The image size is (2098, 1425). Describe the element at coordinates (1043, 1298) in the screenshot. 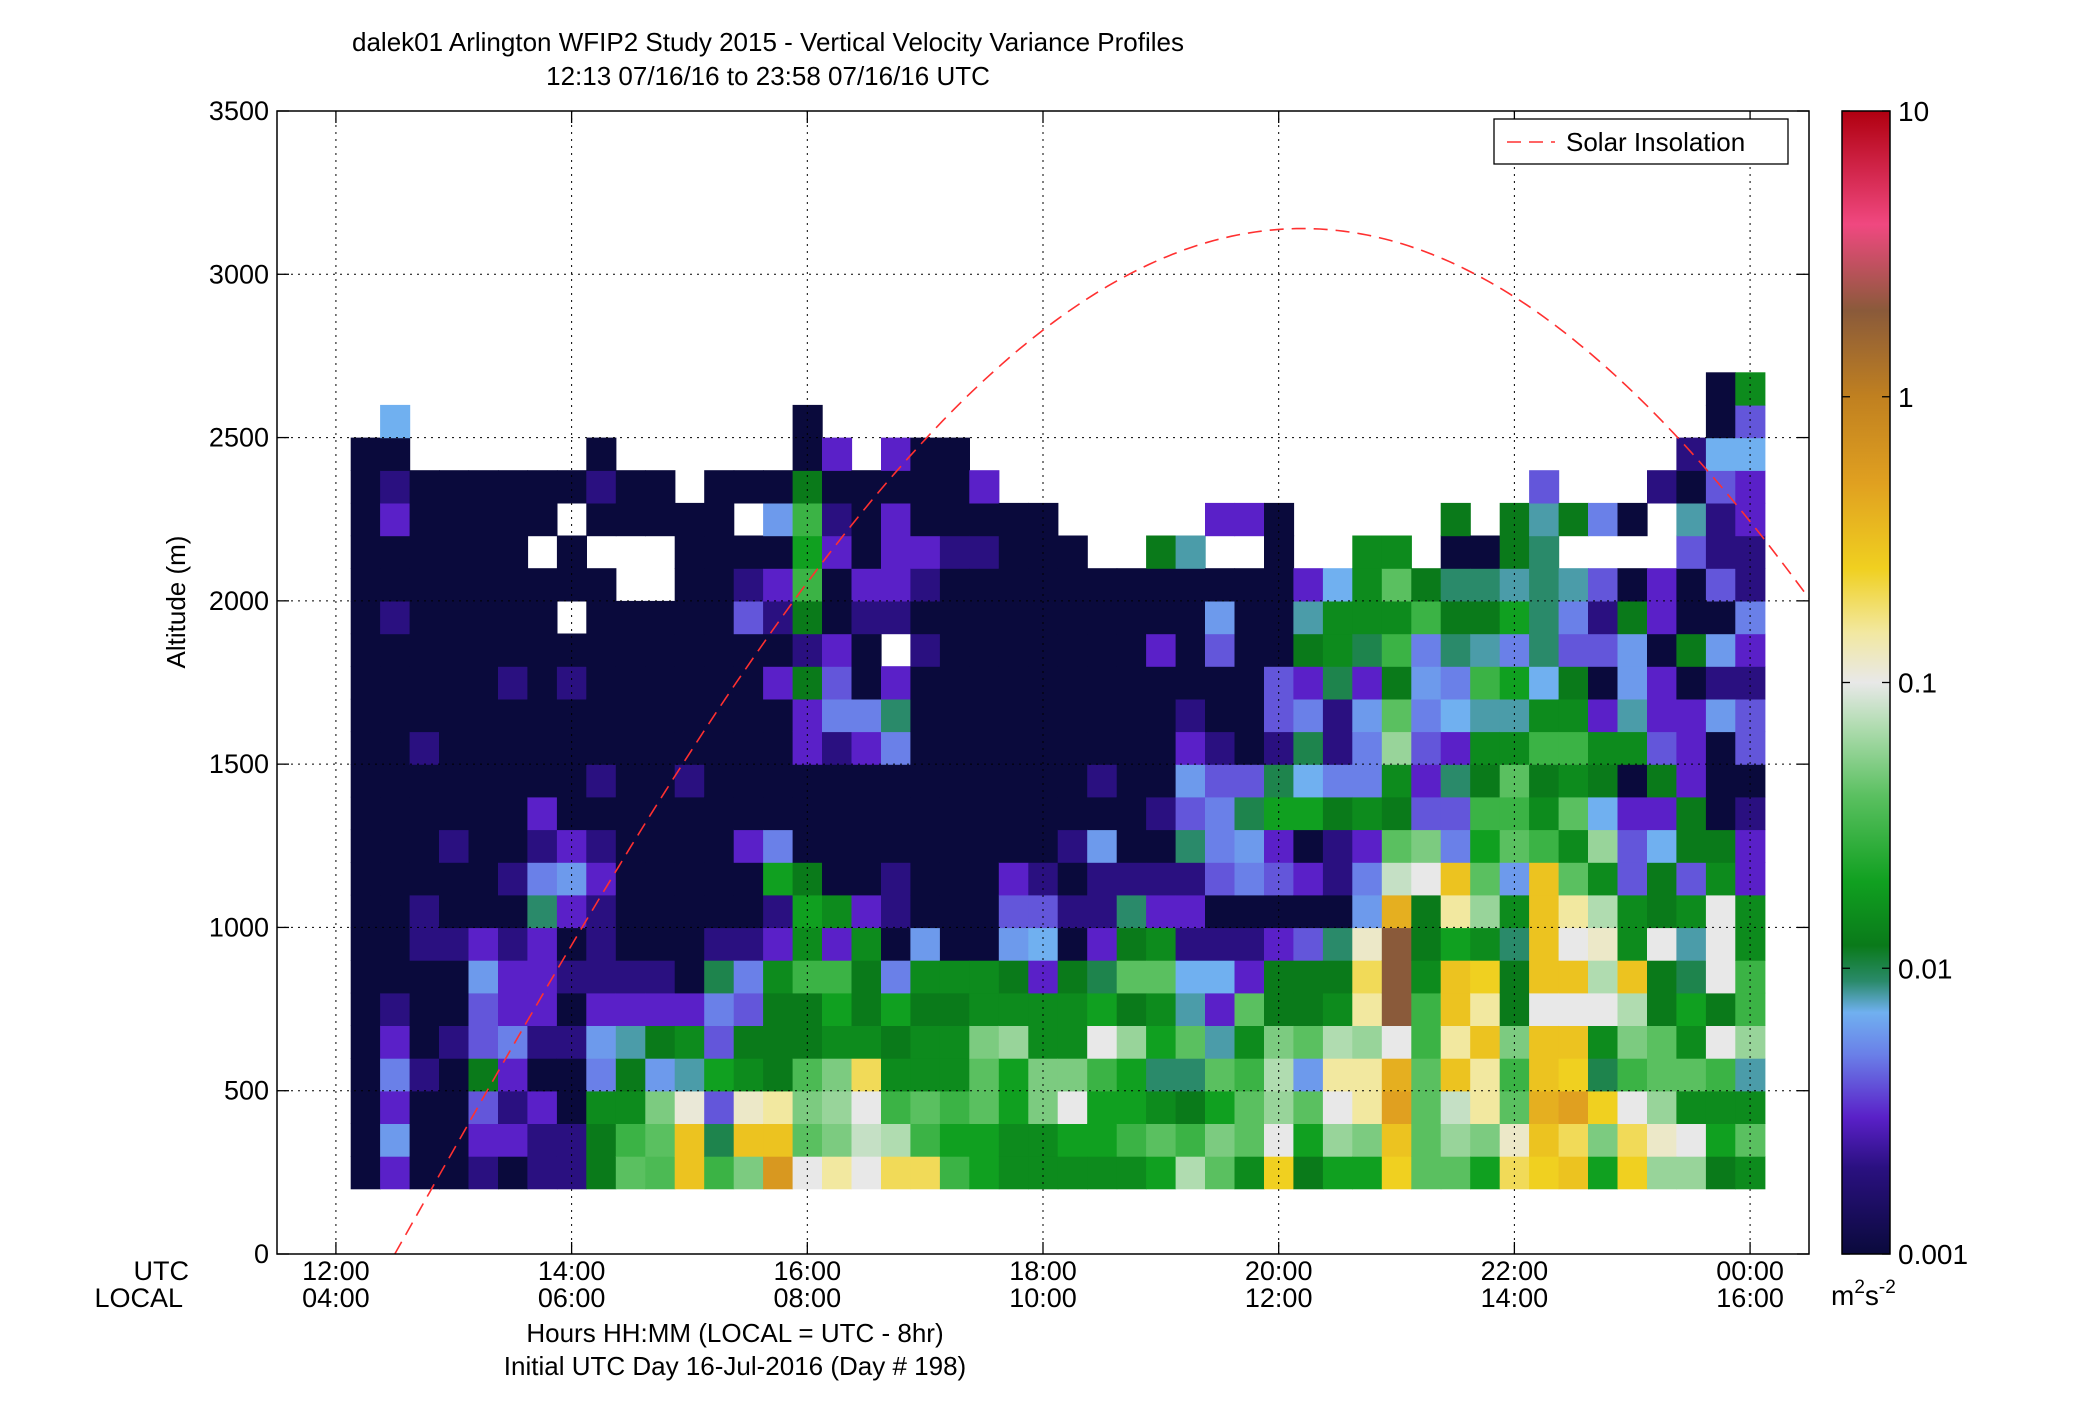

I see `x-tick-labels-local: 04:00 06:00 08:00 10:00 12:00 14:00 16:00` at that location.